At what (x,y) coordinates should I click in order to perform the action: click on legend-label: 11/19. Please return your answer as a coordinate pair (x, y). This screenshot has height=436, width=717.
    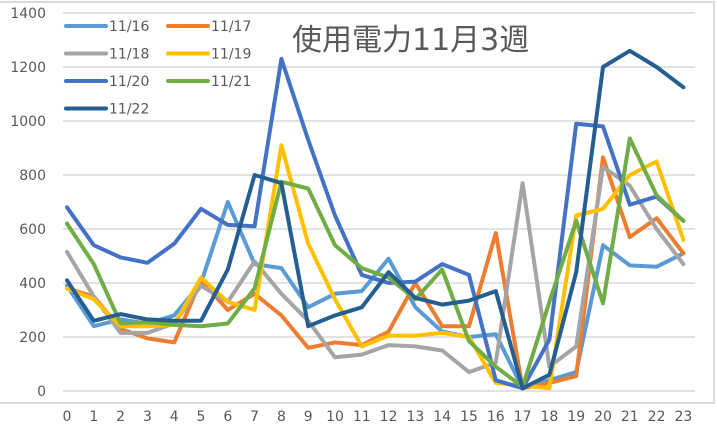
    Looking at the image, I should click on (231, 55).